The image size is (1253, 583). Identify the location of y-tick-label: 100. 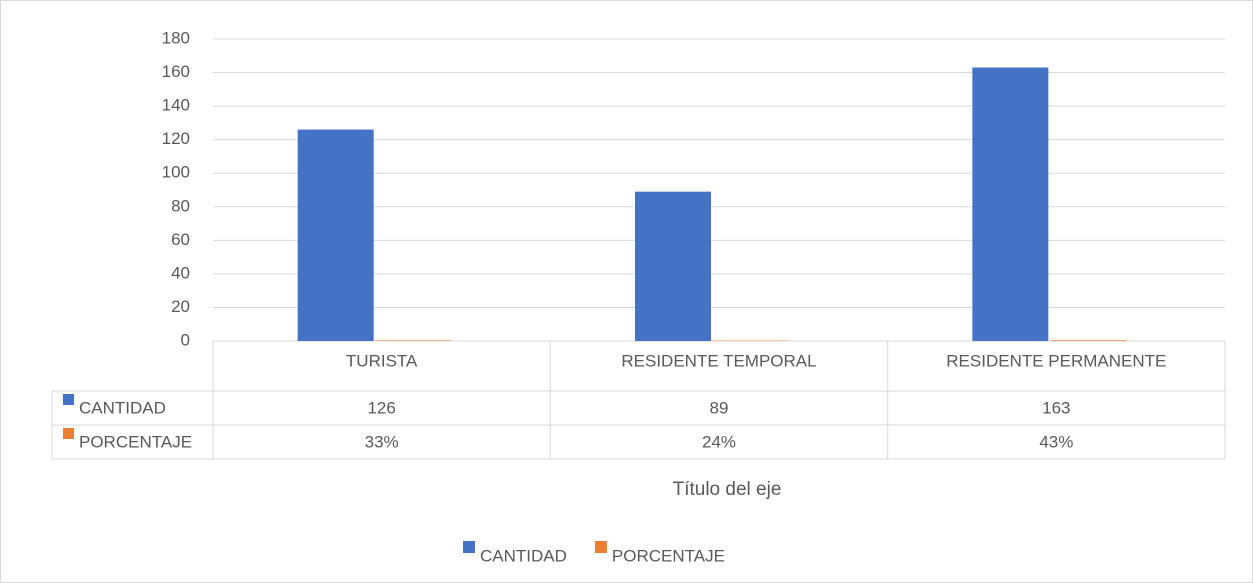
(176, 172).